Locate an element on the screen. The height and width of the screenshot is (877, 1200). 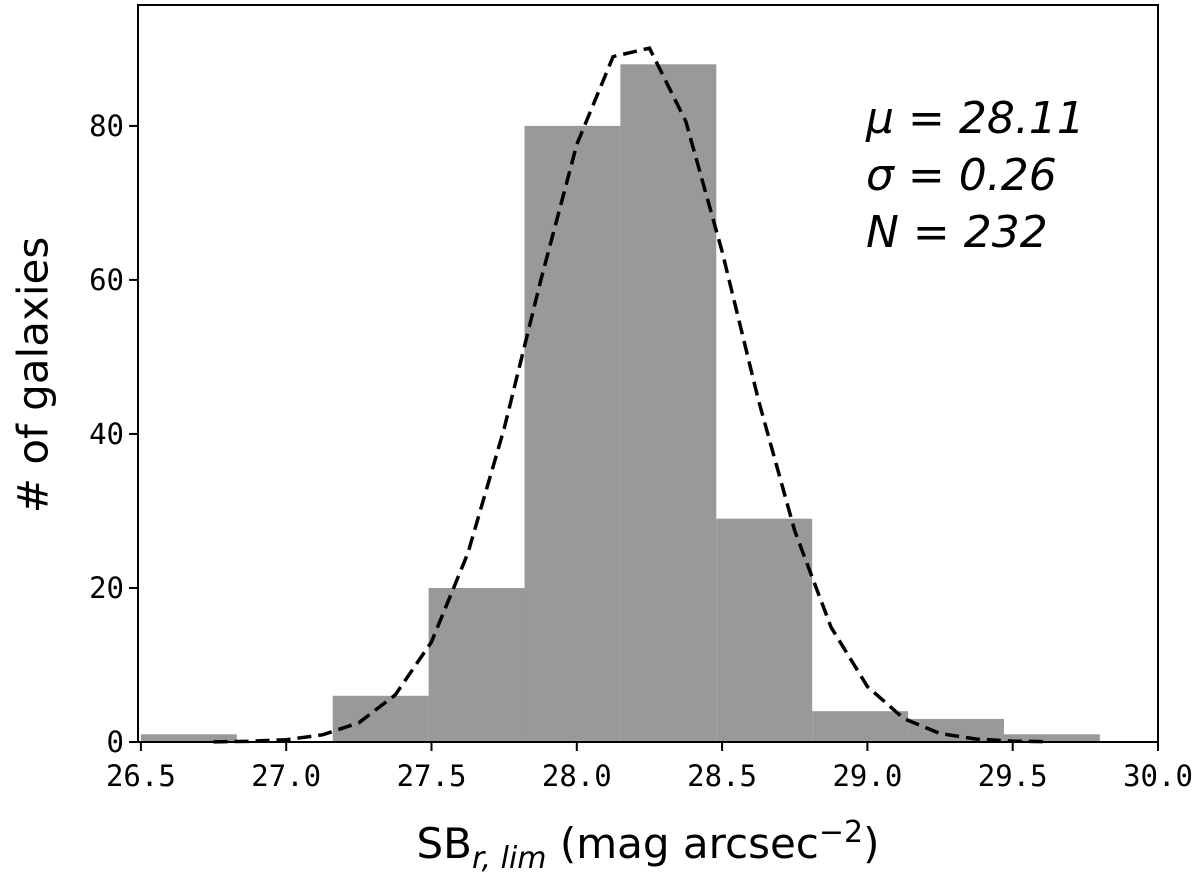
y-axis-label: # of galaxies is located at coordinates (33, 375).